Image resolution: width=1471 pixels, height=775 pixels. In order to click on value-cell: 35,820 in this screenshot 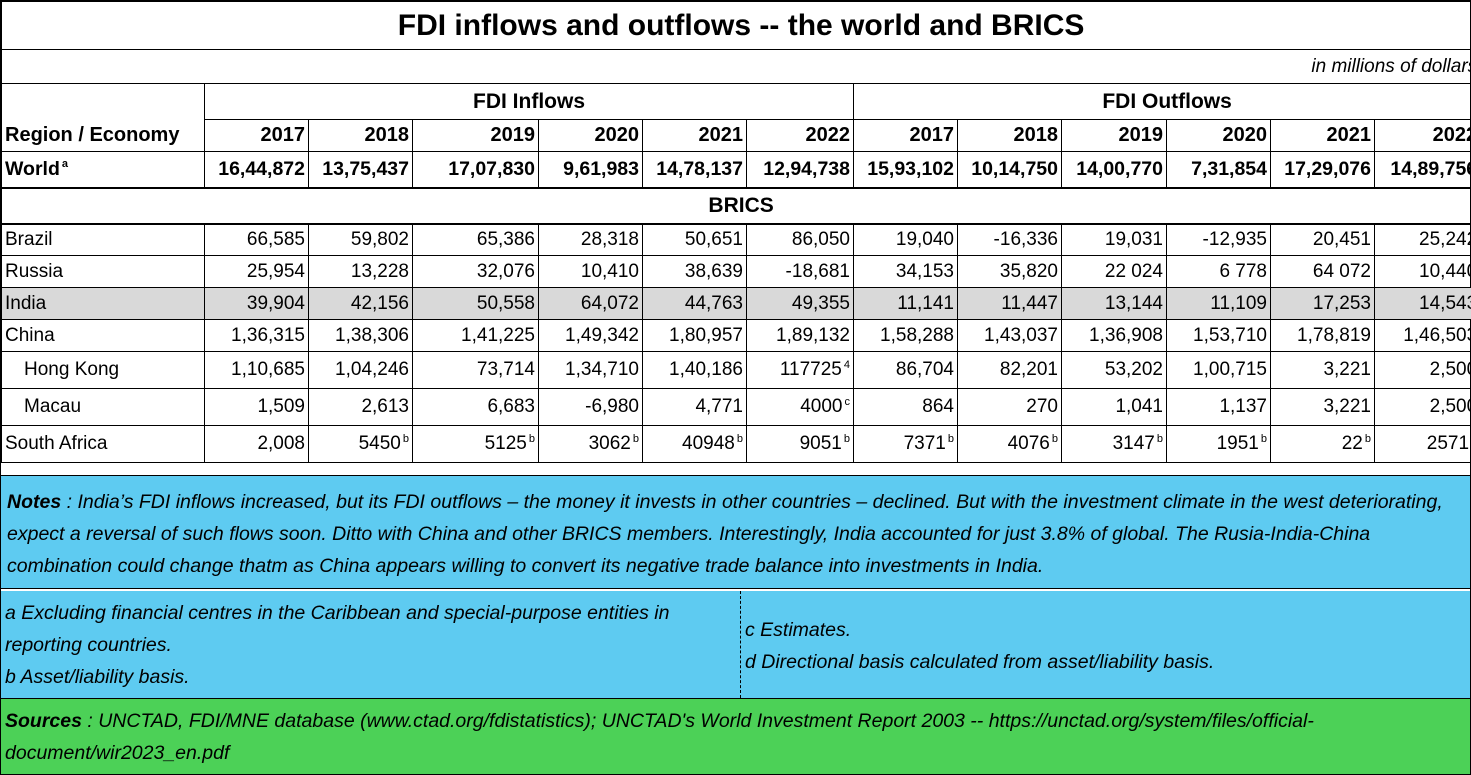, I will do `click(1009, 271)`.